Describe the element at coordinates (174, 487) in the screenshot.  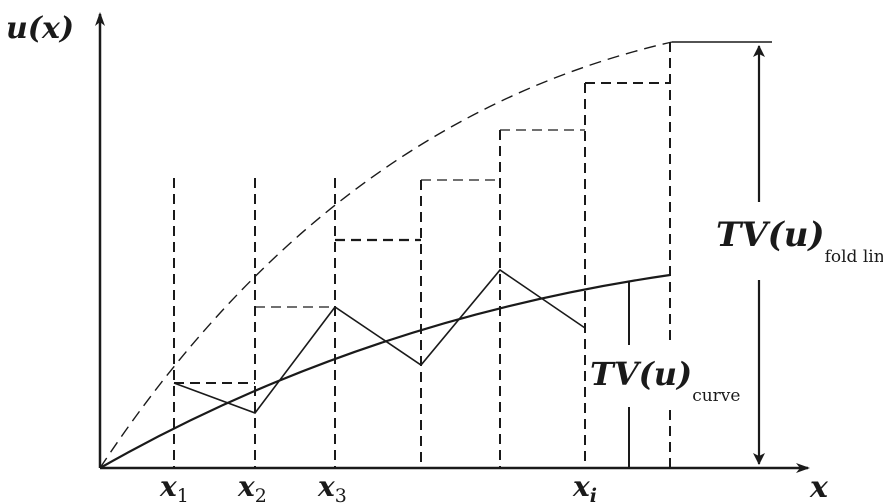
I see `tick-x1: x1` at that location.